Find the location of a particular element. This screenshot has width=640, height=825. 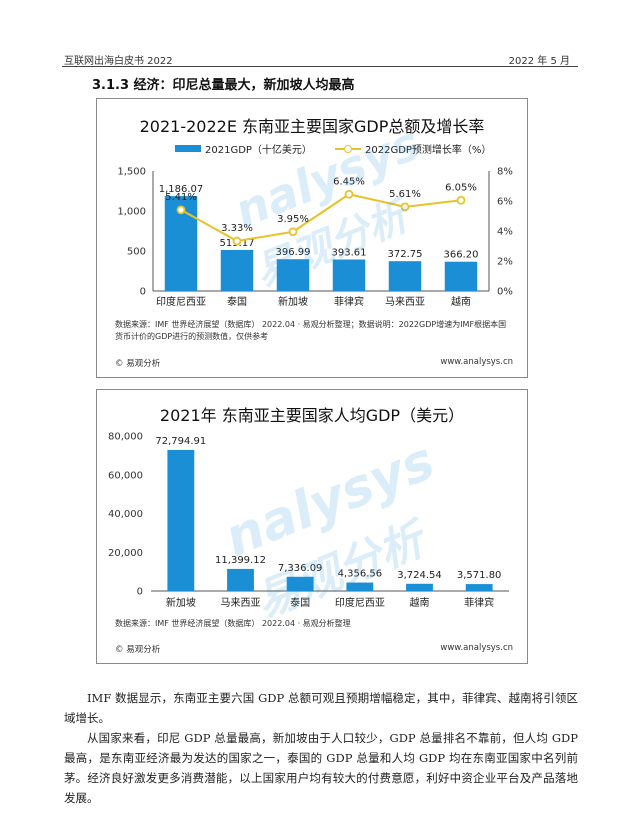

y2-tick-label: 0% is located at coordinates (505, 292).